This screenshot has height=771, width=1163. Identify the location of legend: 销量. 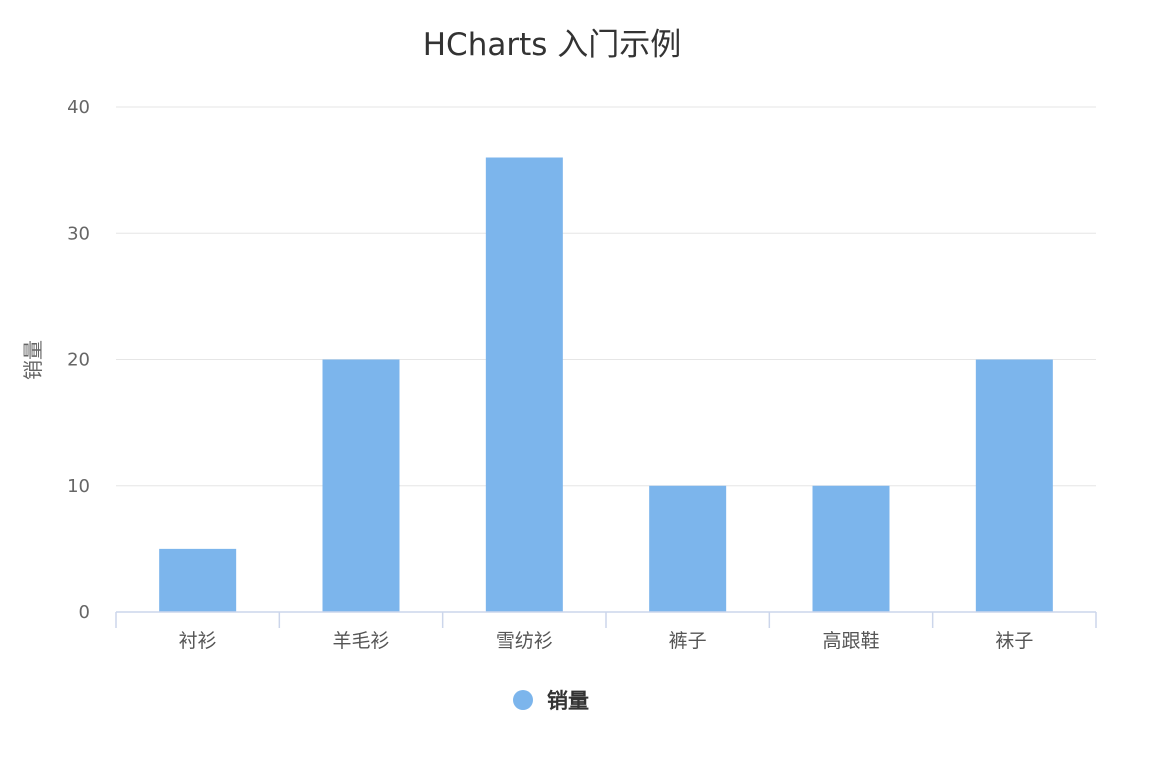
(551, 701).